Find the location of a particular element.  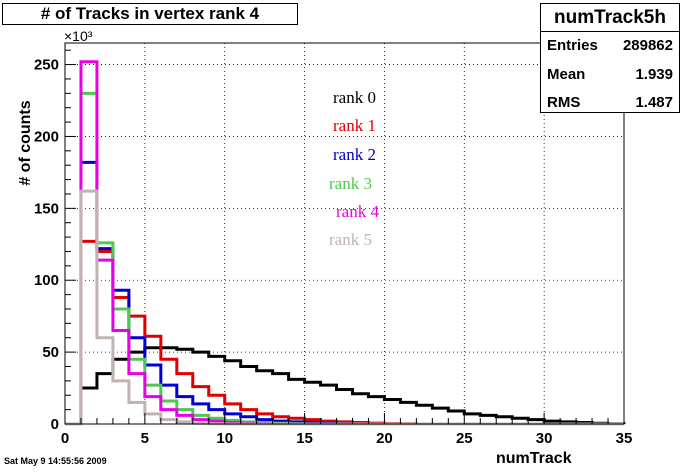

stats-histogram-name: numTrack5h is located at coordinates (610, 18).